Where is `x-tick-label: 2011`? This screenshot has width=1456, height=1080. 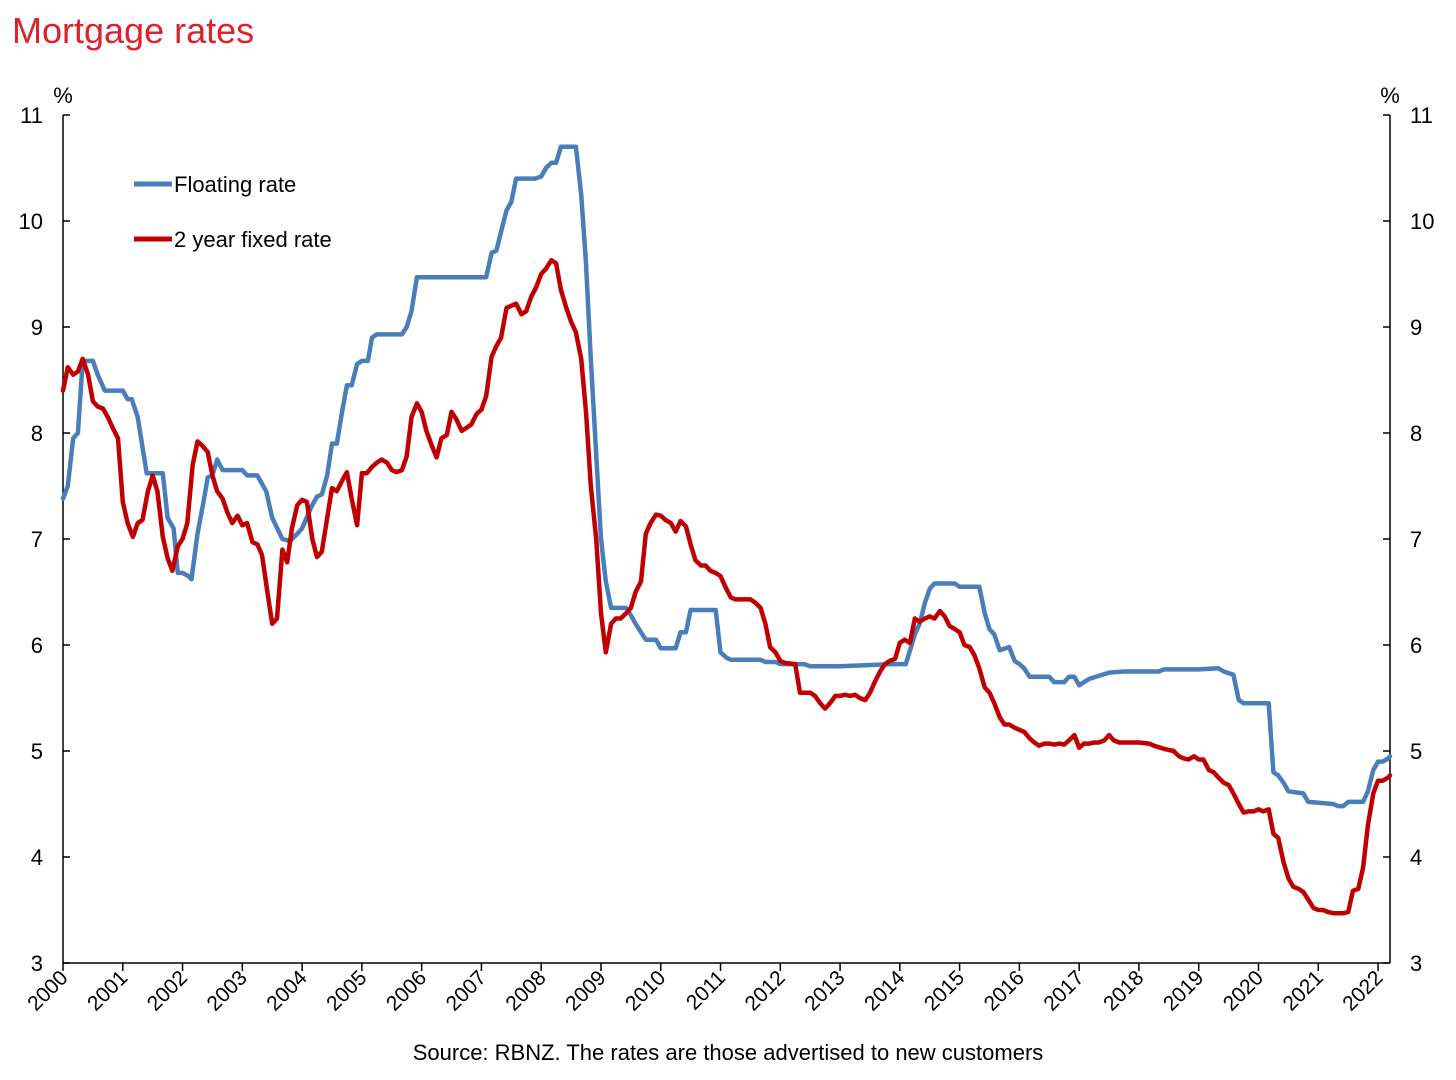 x-tick-label: 2011 is located at coordinates (706, 990).